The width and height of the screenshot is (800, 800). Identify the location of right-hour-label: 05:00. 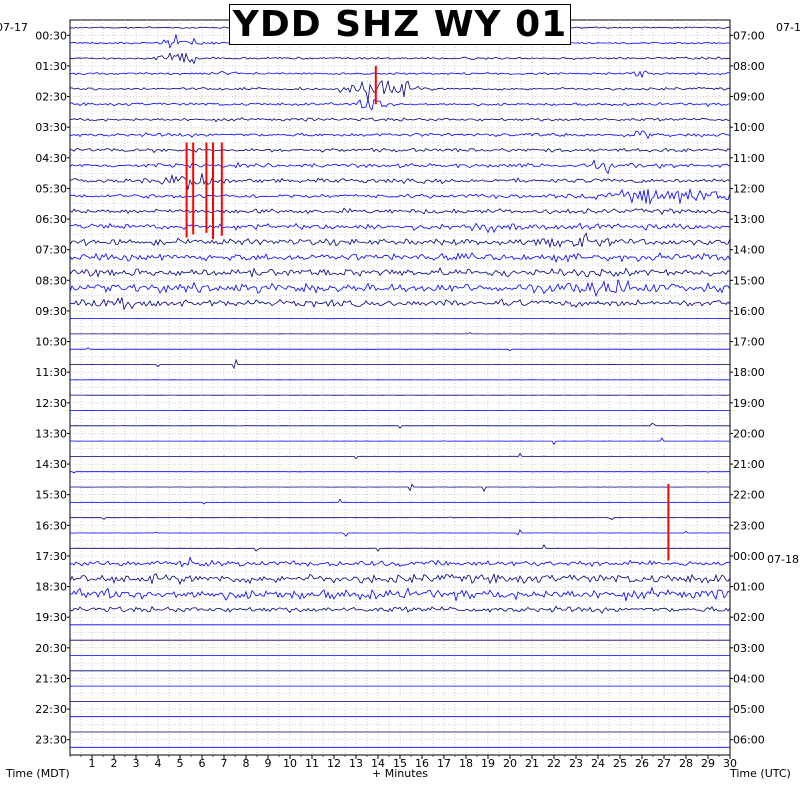
(749, 709).